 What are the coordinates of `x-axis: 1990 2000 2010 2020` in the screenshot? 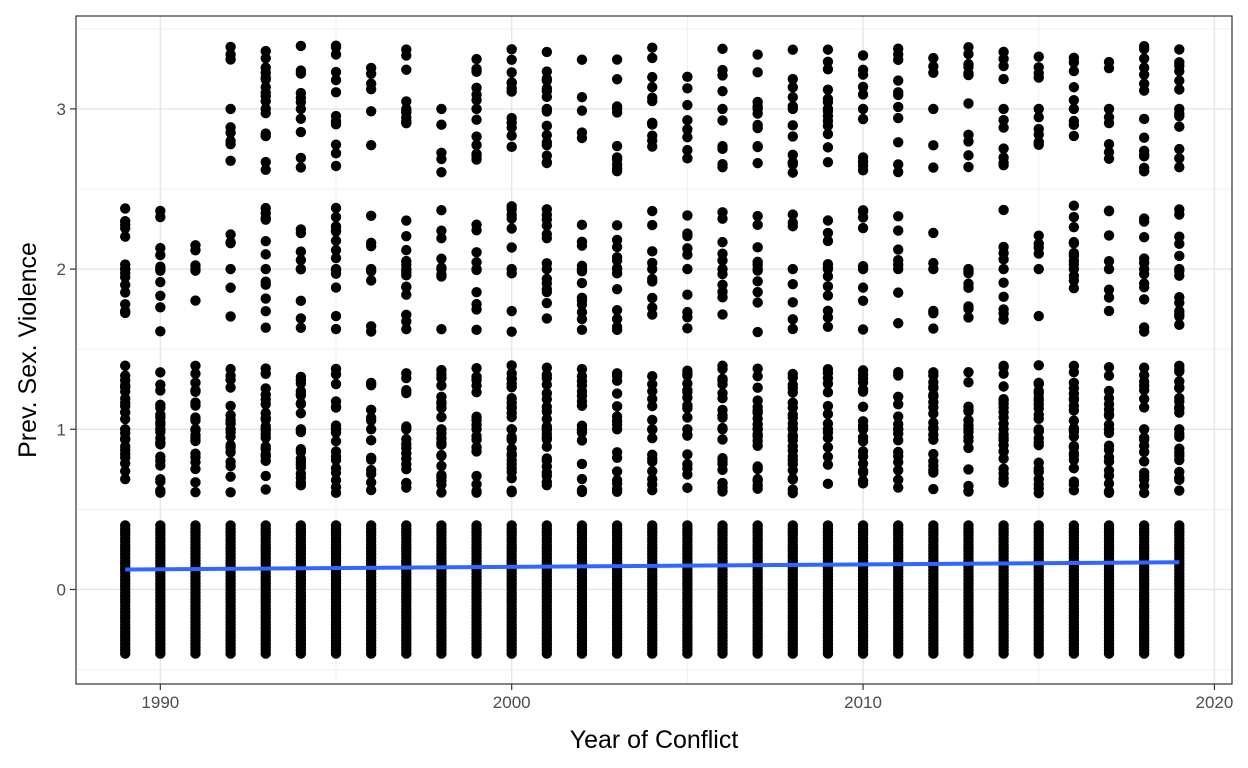 It's located at (687, 698).